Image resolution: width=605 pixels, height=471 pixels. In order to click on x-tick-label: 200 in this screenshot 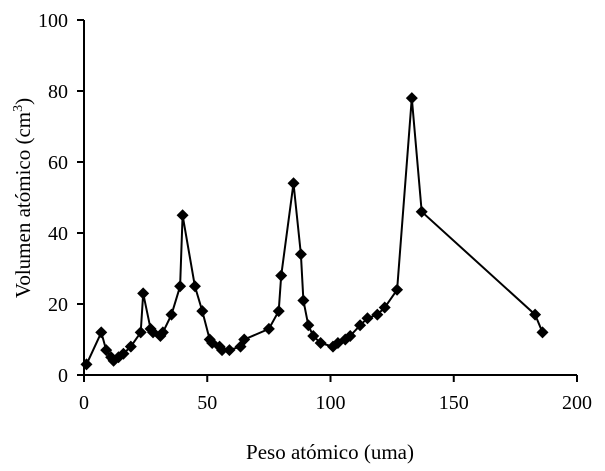, I will do `click(577, 403)`.